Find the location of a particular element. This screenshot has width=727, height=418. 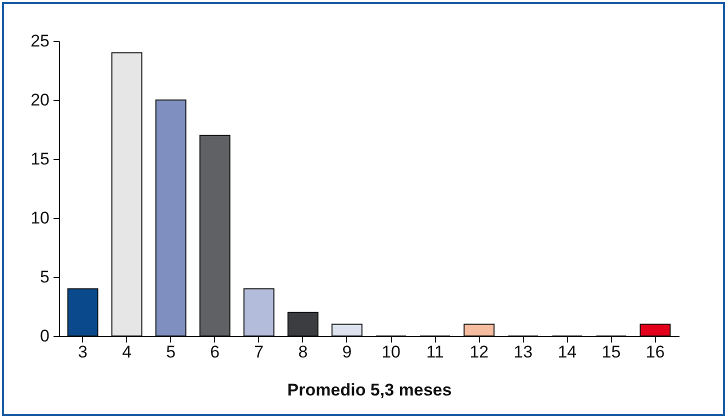

y-tick-label: 25 is located at coordinates (40, 41).